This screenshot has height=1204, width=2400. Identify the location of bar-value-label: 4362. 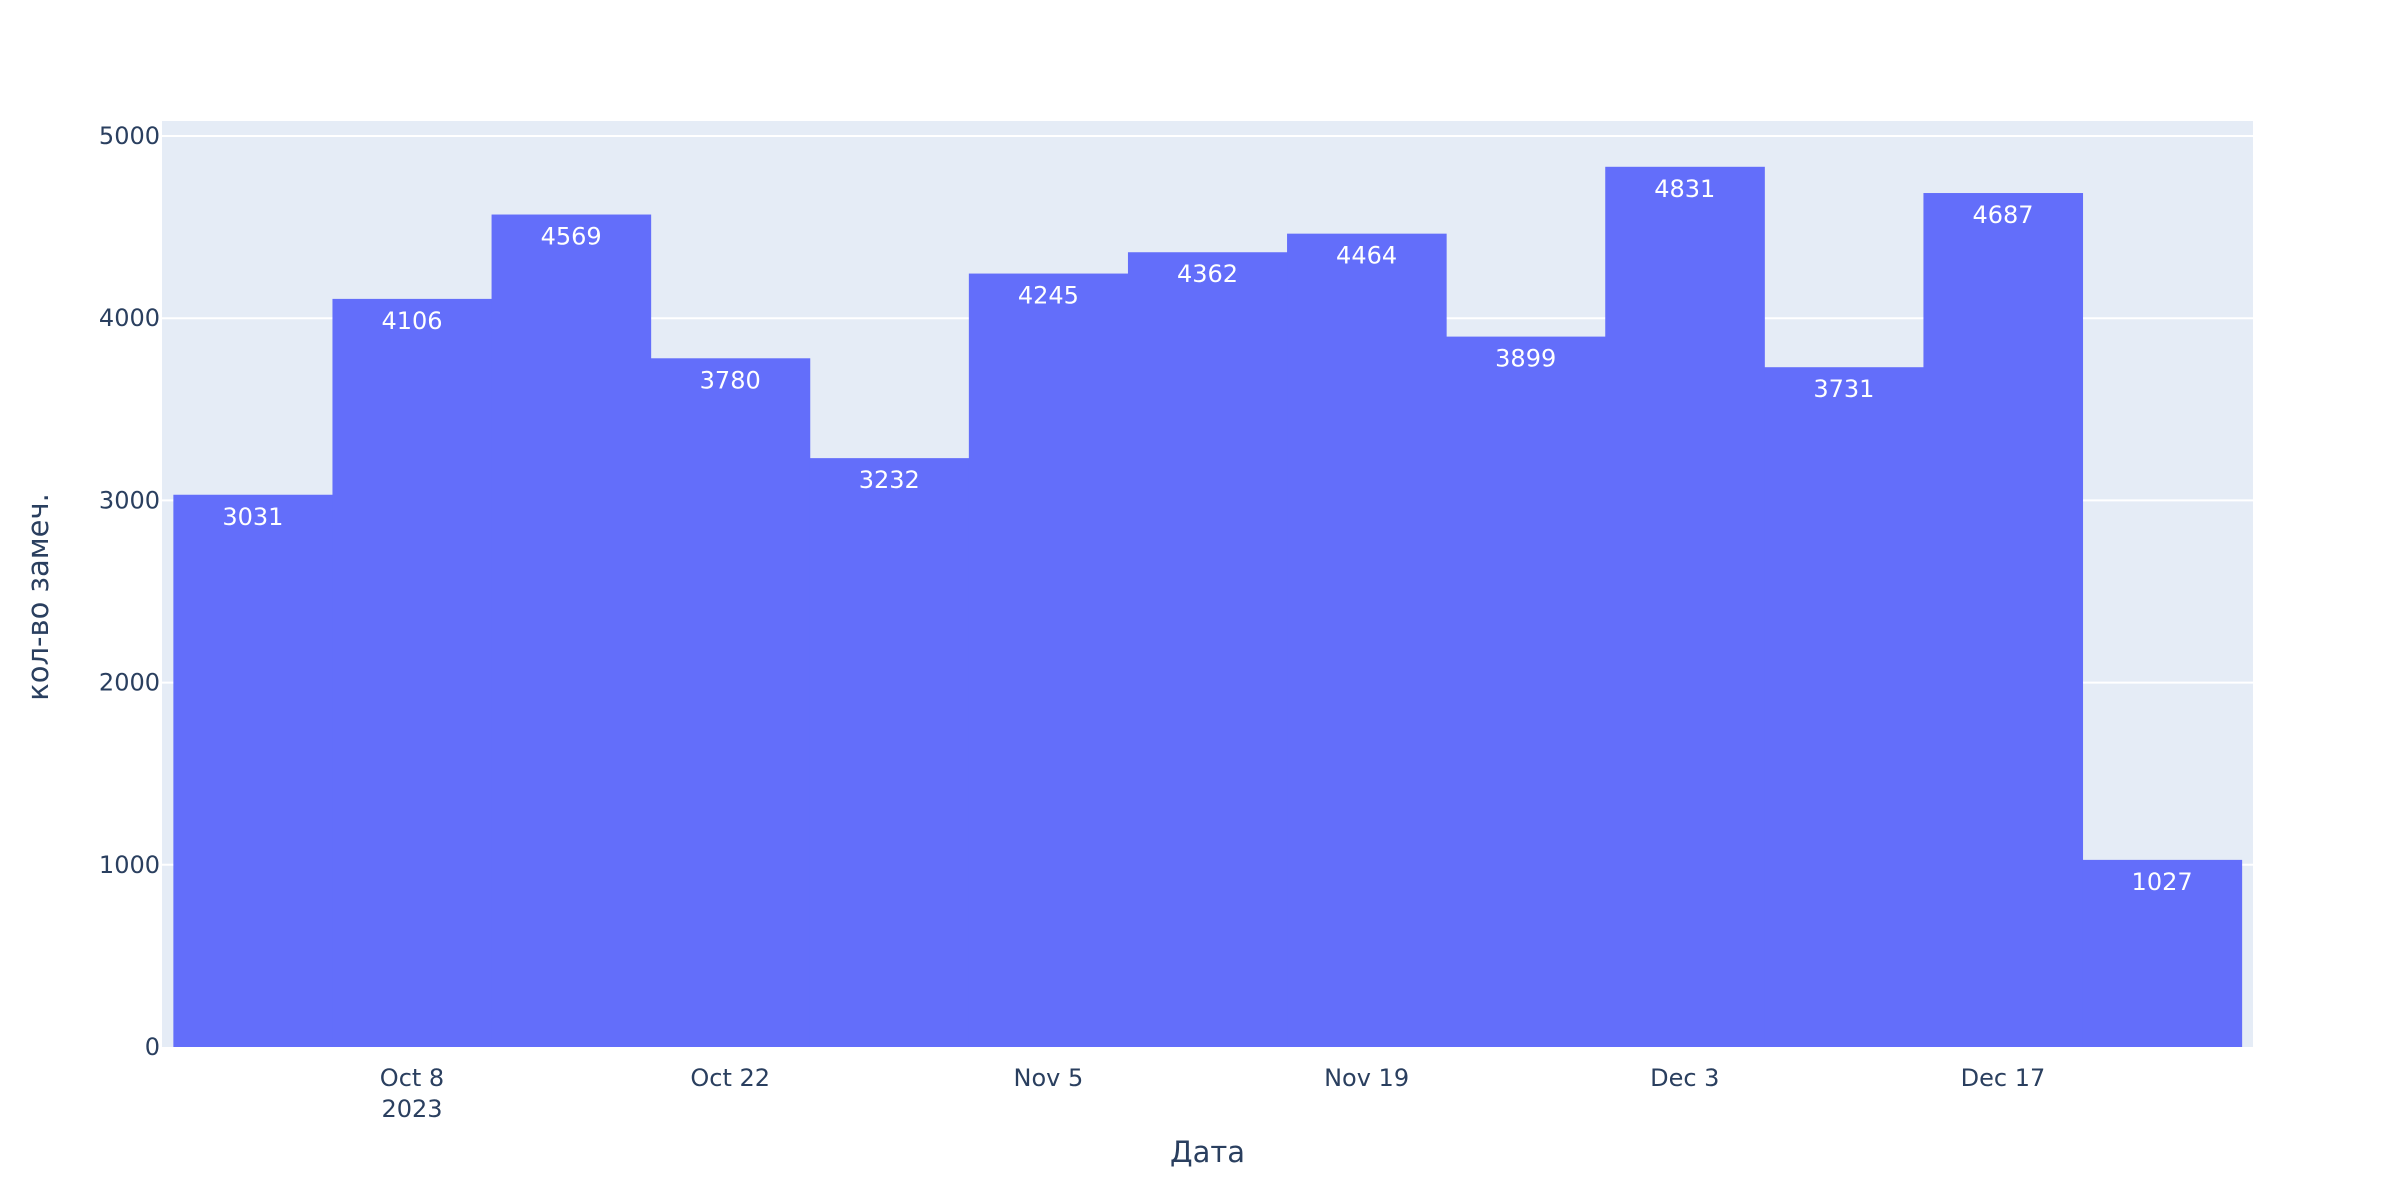
(1207, 274).